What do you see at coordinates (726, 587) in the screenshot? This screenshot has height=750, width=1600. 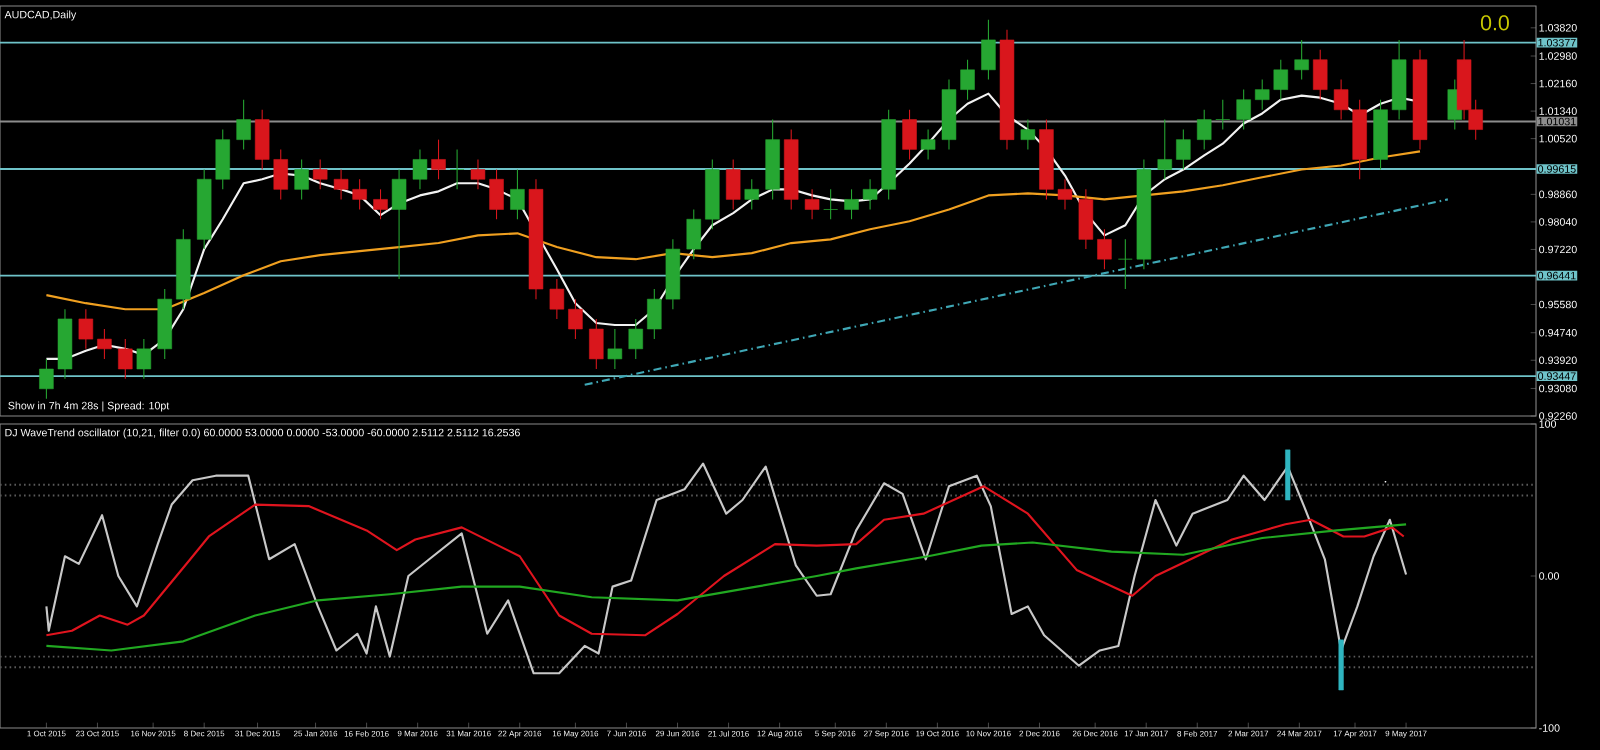 I see `line-series` at bounding box center [726, 587].